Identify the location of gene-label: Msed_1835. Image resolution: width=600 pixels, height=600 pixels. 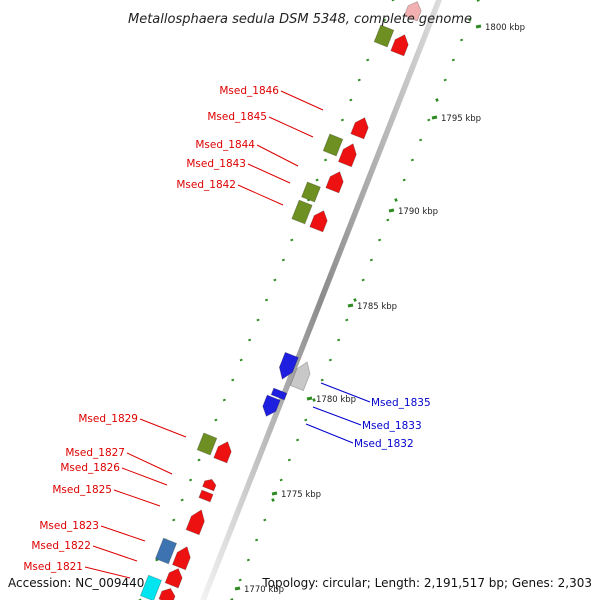
(401, 403).